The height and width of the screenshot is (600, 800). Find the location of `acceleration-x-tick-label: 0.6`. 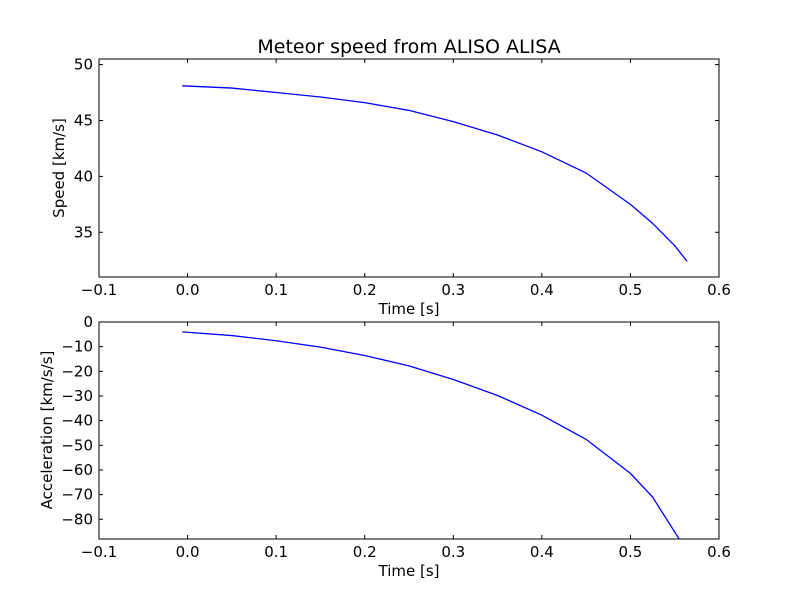

acceleration-x-tick-label: 0.6 is located at coordinates (719, 552).